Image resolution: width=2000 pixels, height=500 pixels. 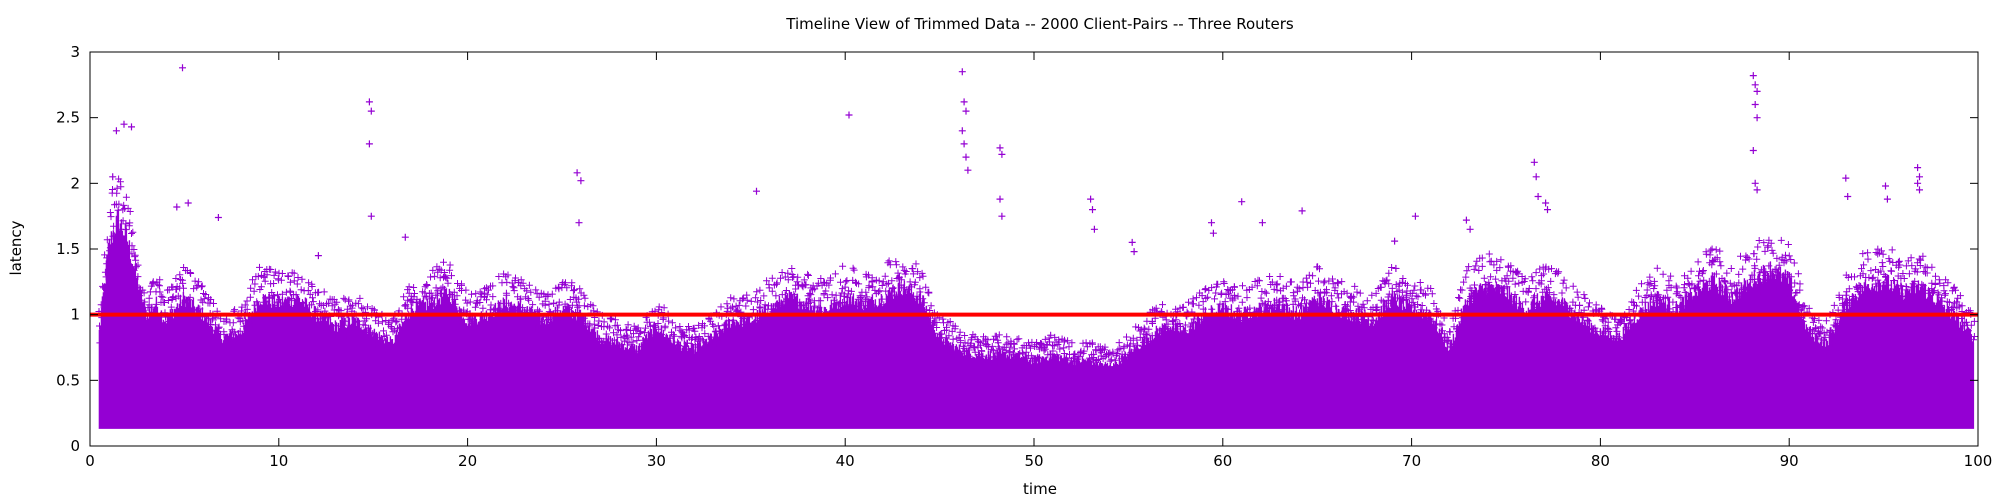 I want to click on x-axis-label: time, so click(x=1040, y=489).